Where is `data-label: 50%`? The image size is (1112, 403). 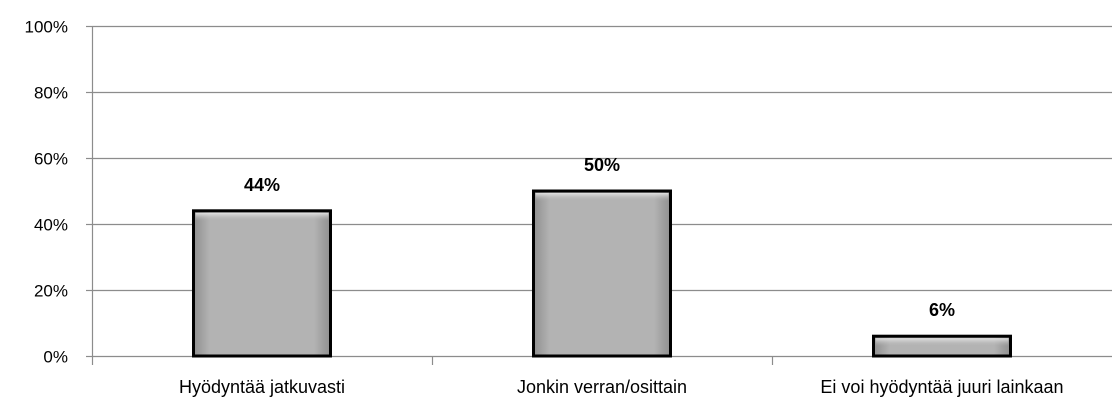
data-label: 50% is located at coordinates (602, 165).